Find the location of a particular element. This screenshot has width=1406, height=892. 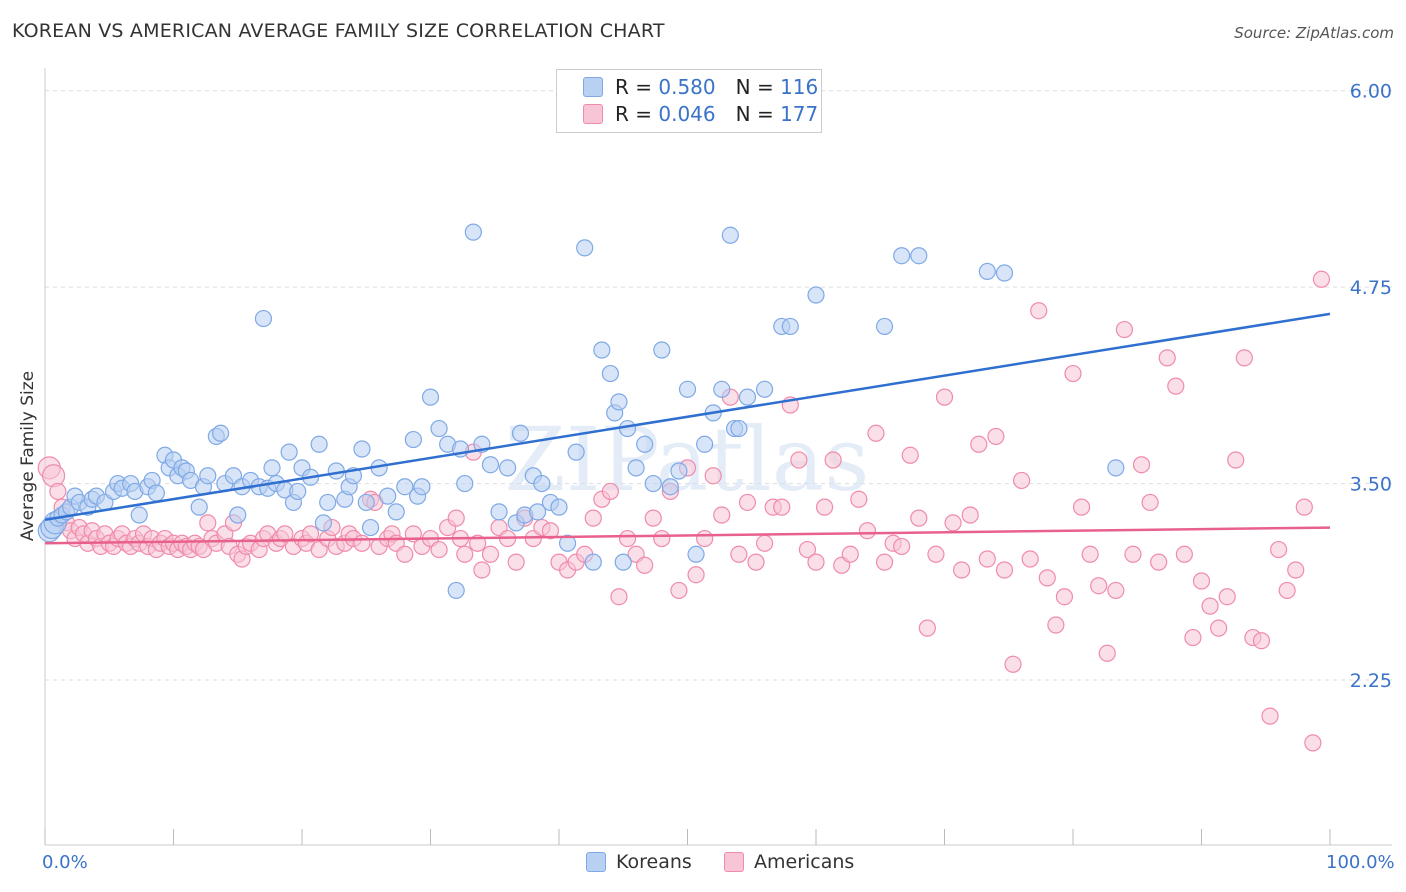

koreans-swatch is located at coordinates (593, 87).